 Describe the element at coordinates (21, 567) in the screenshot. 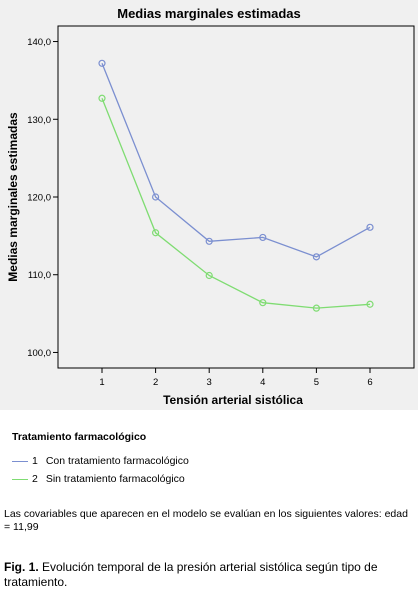

I see `figure-label: Fig. 1.` at that location.